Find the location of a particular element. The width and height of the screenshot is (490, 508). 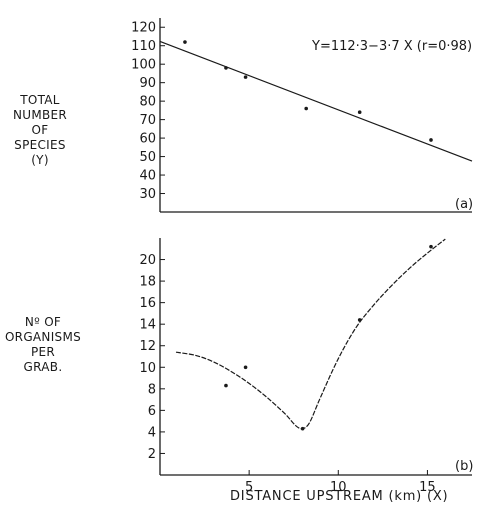

panel-b-y-tick-label: 16 is located at coordinates (147, 303).